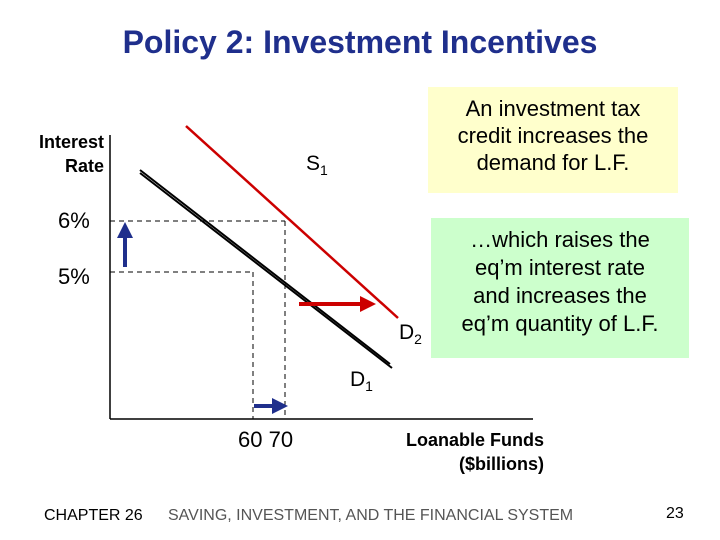 The image size is (720, 540). I want to click on demand1-label-letter: D, so click(358, 379).